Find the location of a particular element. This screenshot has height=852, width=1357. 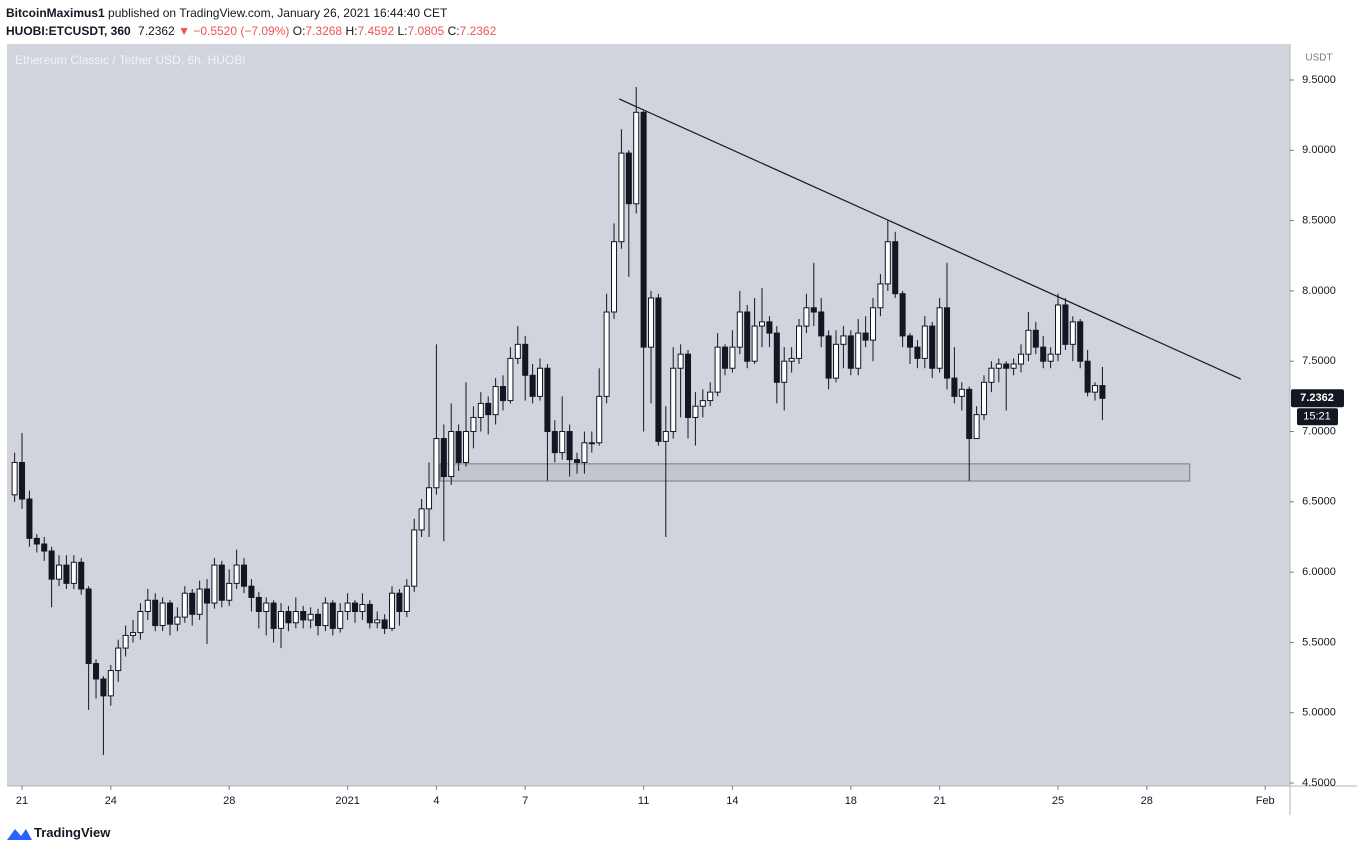

support-zone is located at coordinates (815, 472).